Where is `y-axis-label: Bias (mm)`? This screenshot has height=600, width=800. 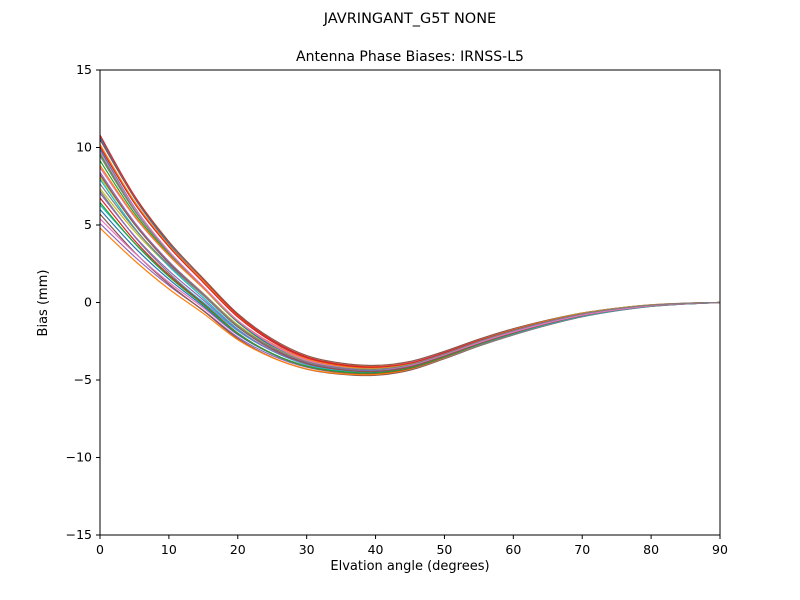 y-axis-label: Bias (mm) is located at coordinates (43, 303).